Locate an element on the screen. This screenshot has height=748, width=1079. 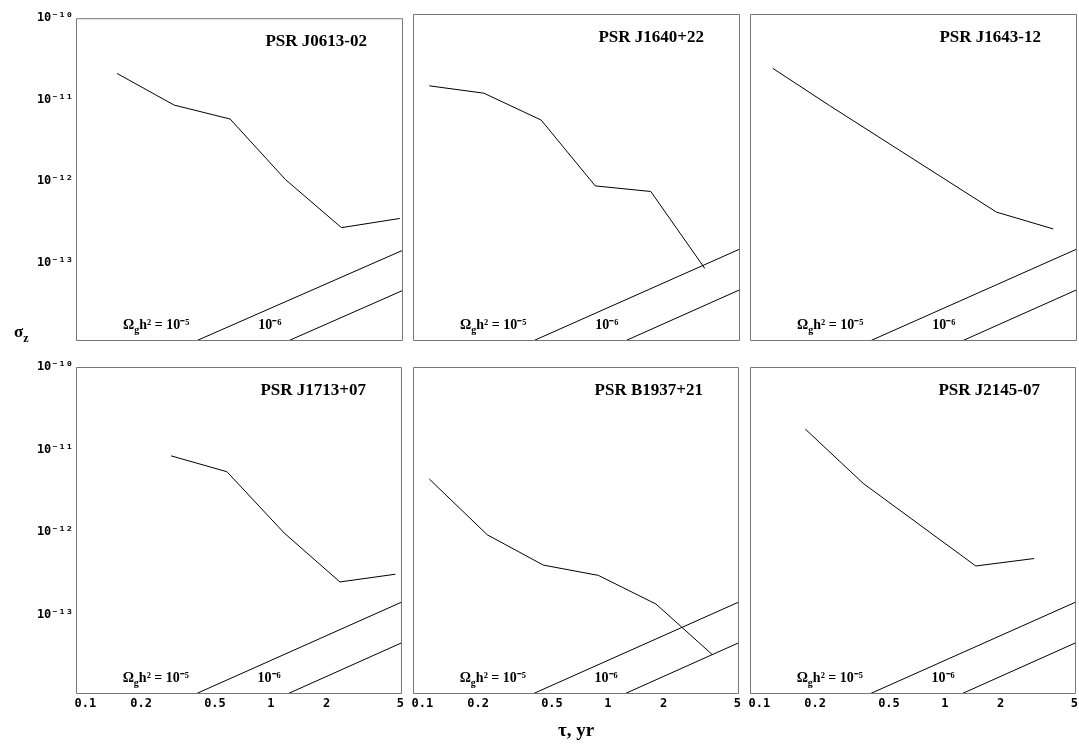
text: PSR J2145-07 is located at coordinates (989, 389).